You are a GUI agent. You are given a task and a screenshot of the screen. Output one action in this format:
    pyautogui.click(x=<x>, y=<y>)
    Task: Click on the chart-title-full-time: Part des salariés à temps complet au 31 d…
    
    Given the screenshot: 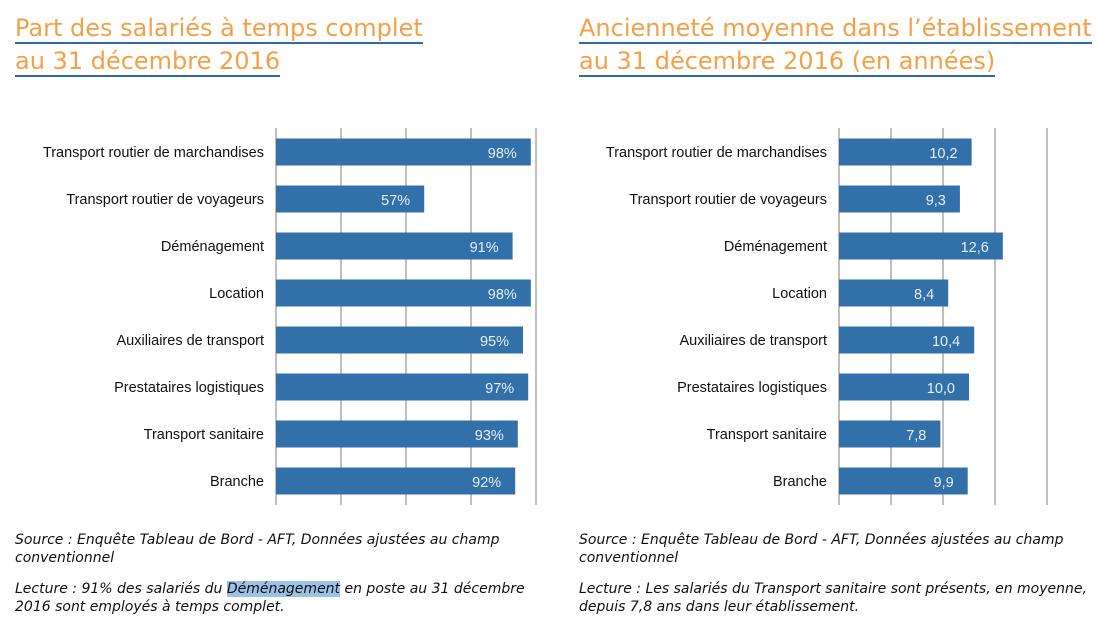 What is the action you would take?
    pyautogui.click(x=219, y=45)
    